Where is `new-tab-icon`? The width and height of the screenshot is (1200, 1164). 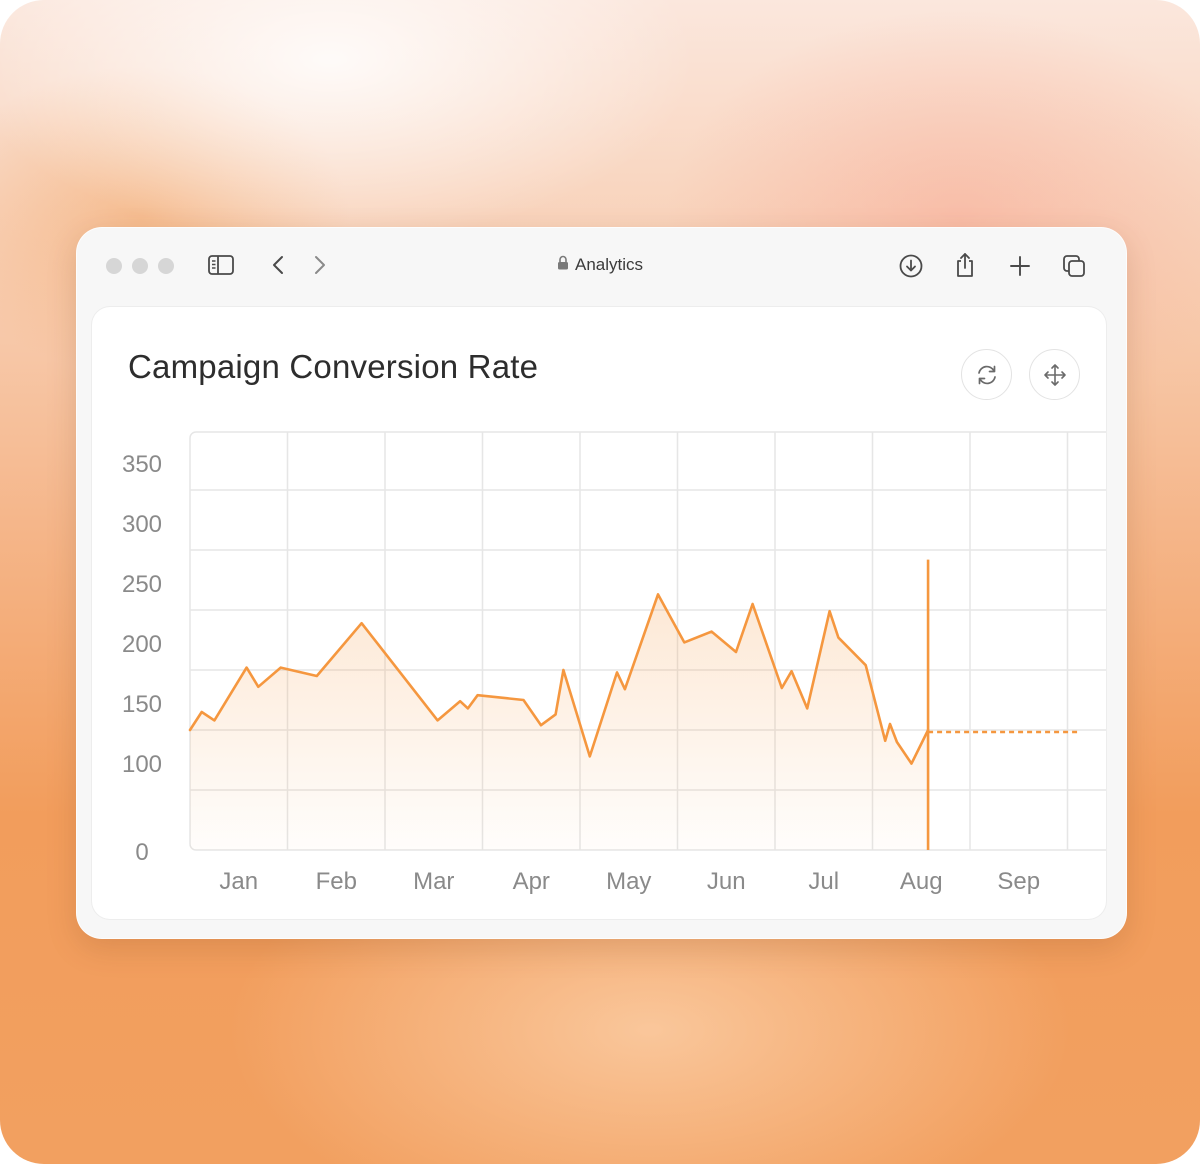
new-tab-icon is located at coordinates (1020, 266).